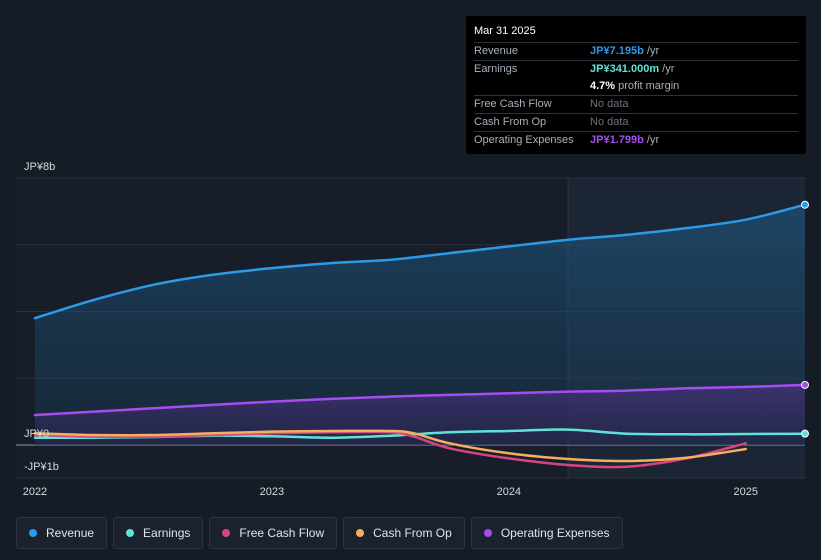  I want to click on x-tick-label: 2022, so click(35, 492).